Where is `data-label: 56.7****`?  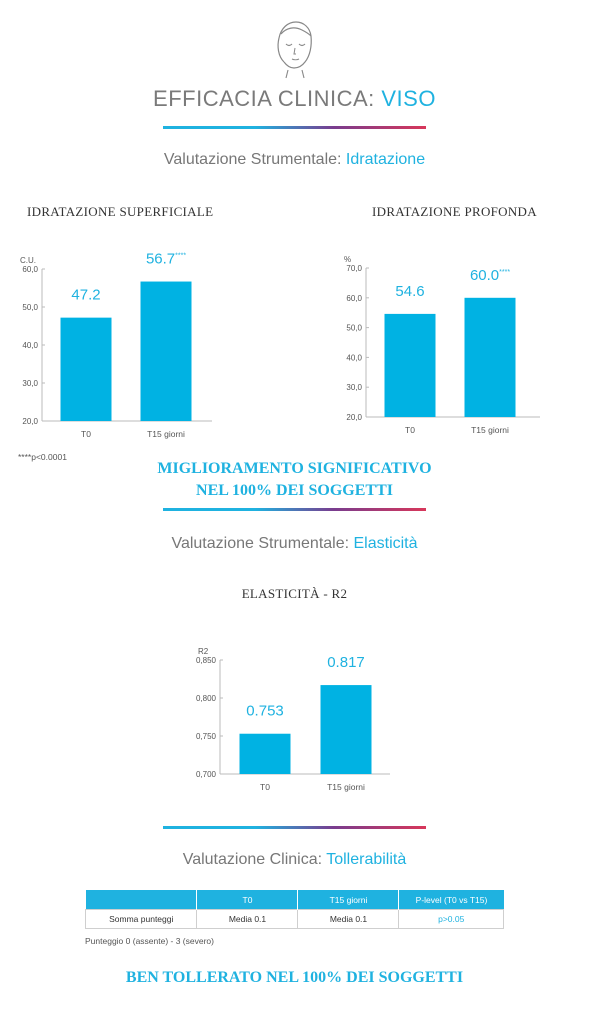 data-label: 56.7**** is located at coordinates (166, 259).